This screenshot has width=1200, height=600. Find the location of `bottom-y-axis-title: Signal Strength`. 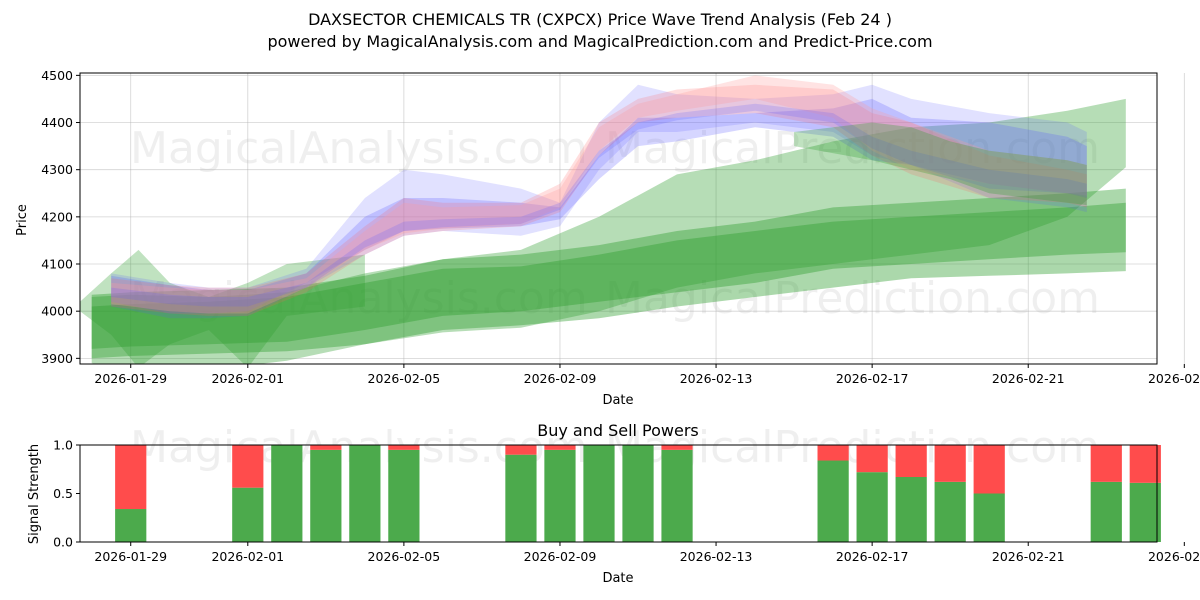

bottom-y-axis-title: Signal Strength is located at coordinates (34, 494).